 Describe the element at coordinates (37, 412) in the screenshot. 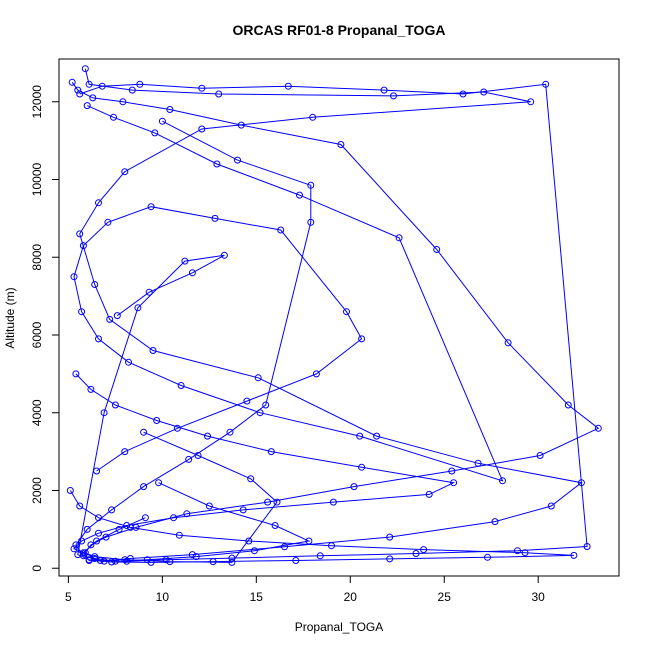

I see `y-tick-label: 4000` at that location.